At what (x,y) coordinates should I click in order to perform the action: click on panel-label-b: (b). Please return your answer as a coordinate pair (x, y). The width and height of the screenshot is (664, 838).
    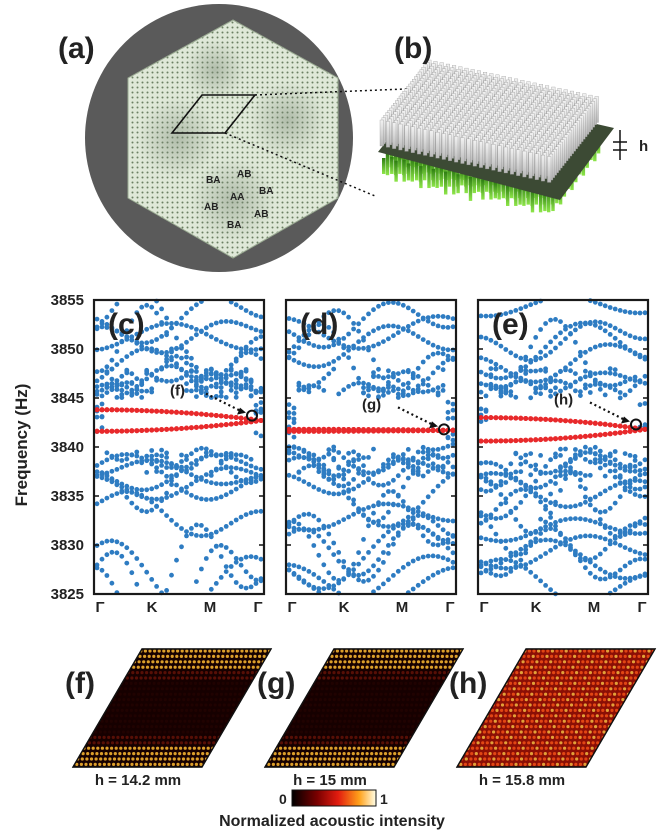
    Looking at the image, I should click on (413, 48).